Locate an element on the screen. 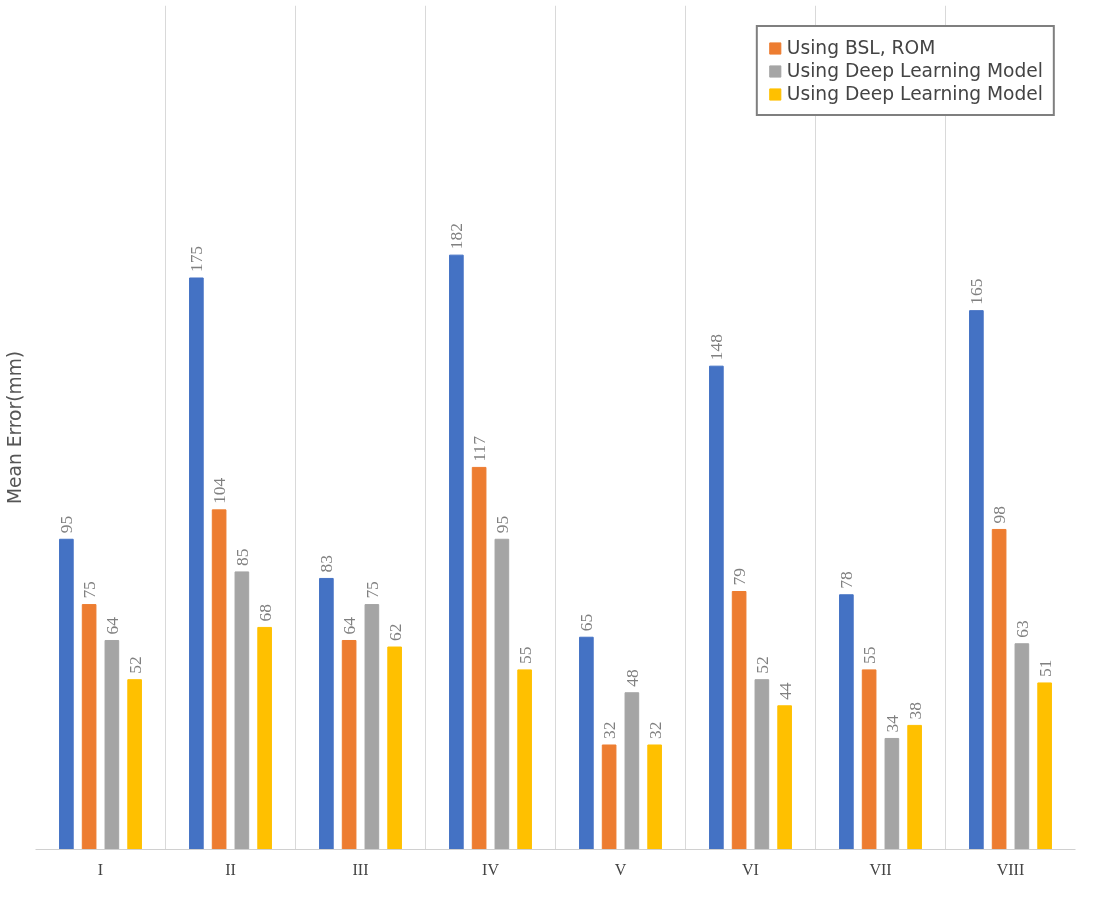 The width and height of the screenshot is (1098, 912). data-label: 48 is located at coordinates (632, 678).